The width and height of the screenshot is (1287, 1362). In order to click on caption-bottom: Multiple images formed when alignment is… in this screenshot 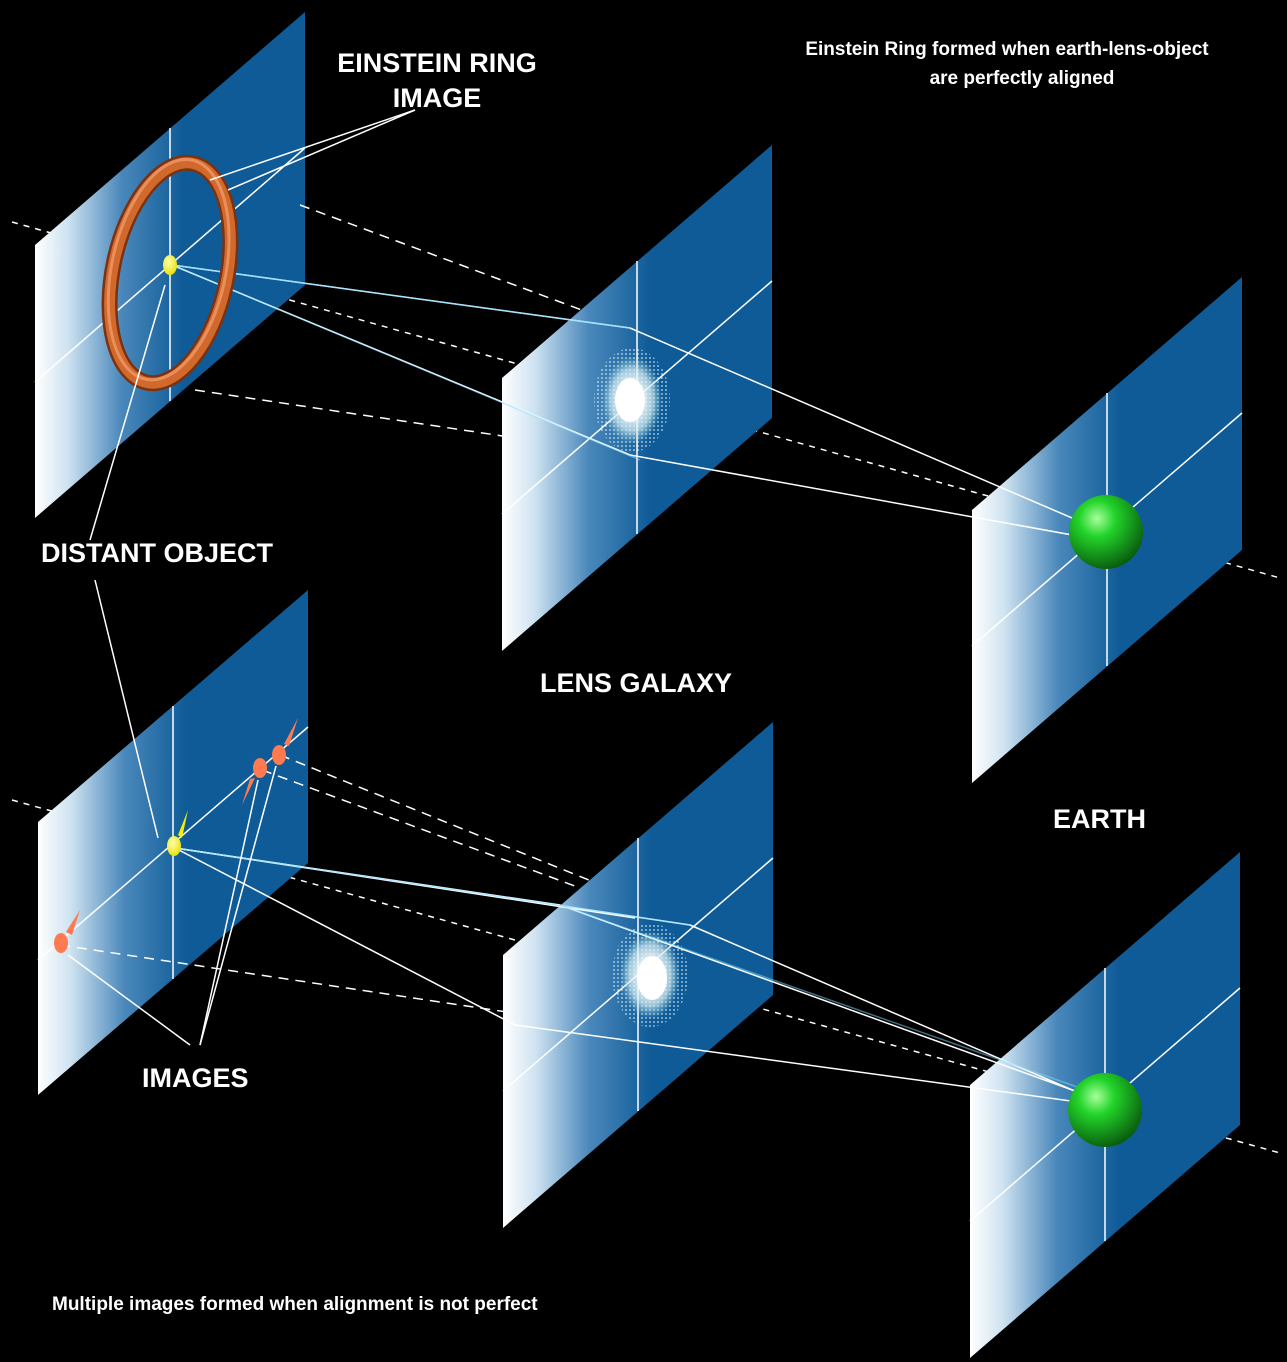, I will do `click(295, 1304)`.